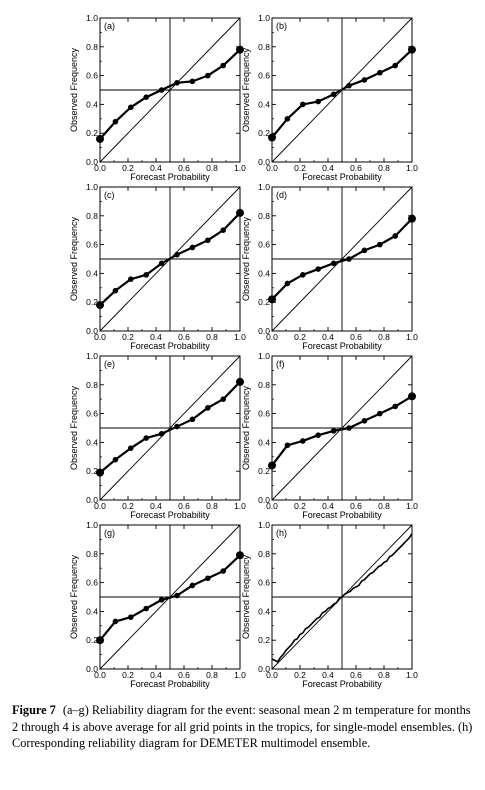 This screenshot has height=790, width=485. What do you see at coordinates (281, 195) in the screenshot?
I see `panel-label: (d)` at bounding box center [281, 195].